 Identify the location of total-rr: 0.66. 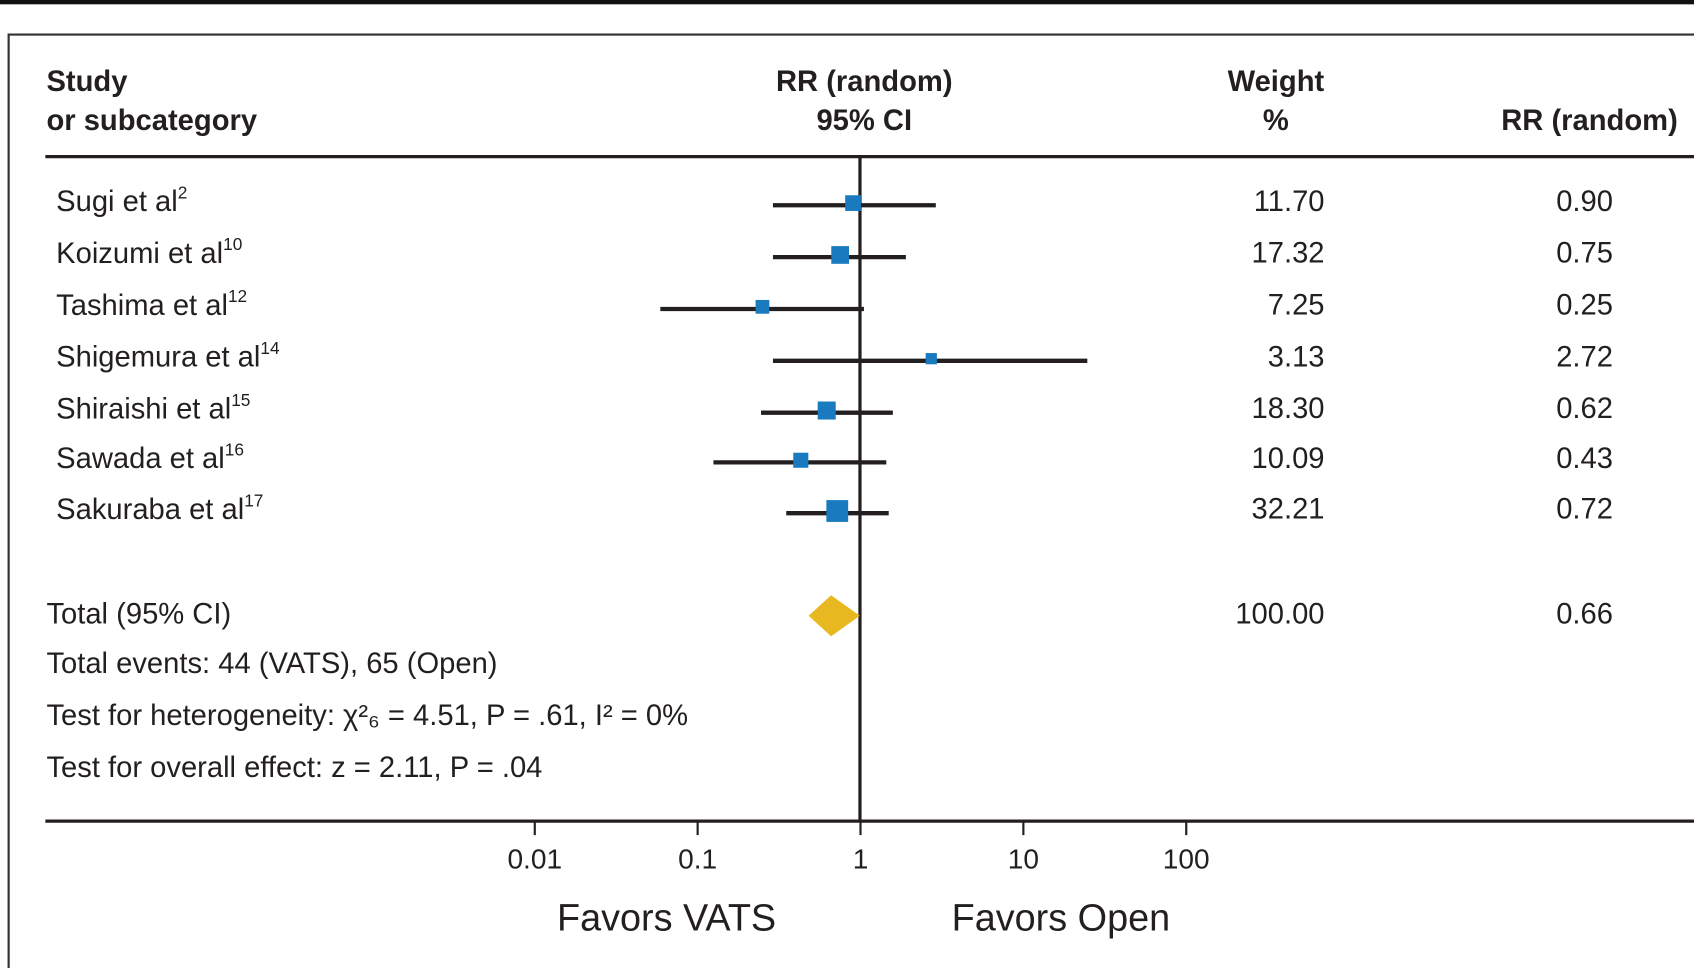
(1584, 615).